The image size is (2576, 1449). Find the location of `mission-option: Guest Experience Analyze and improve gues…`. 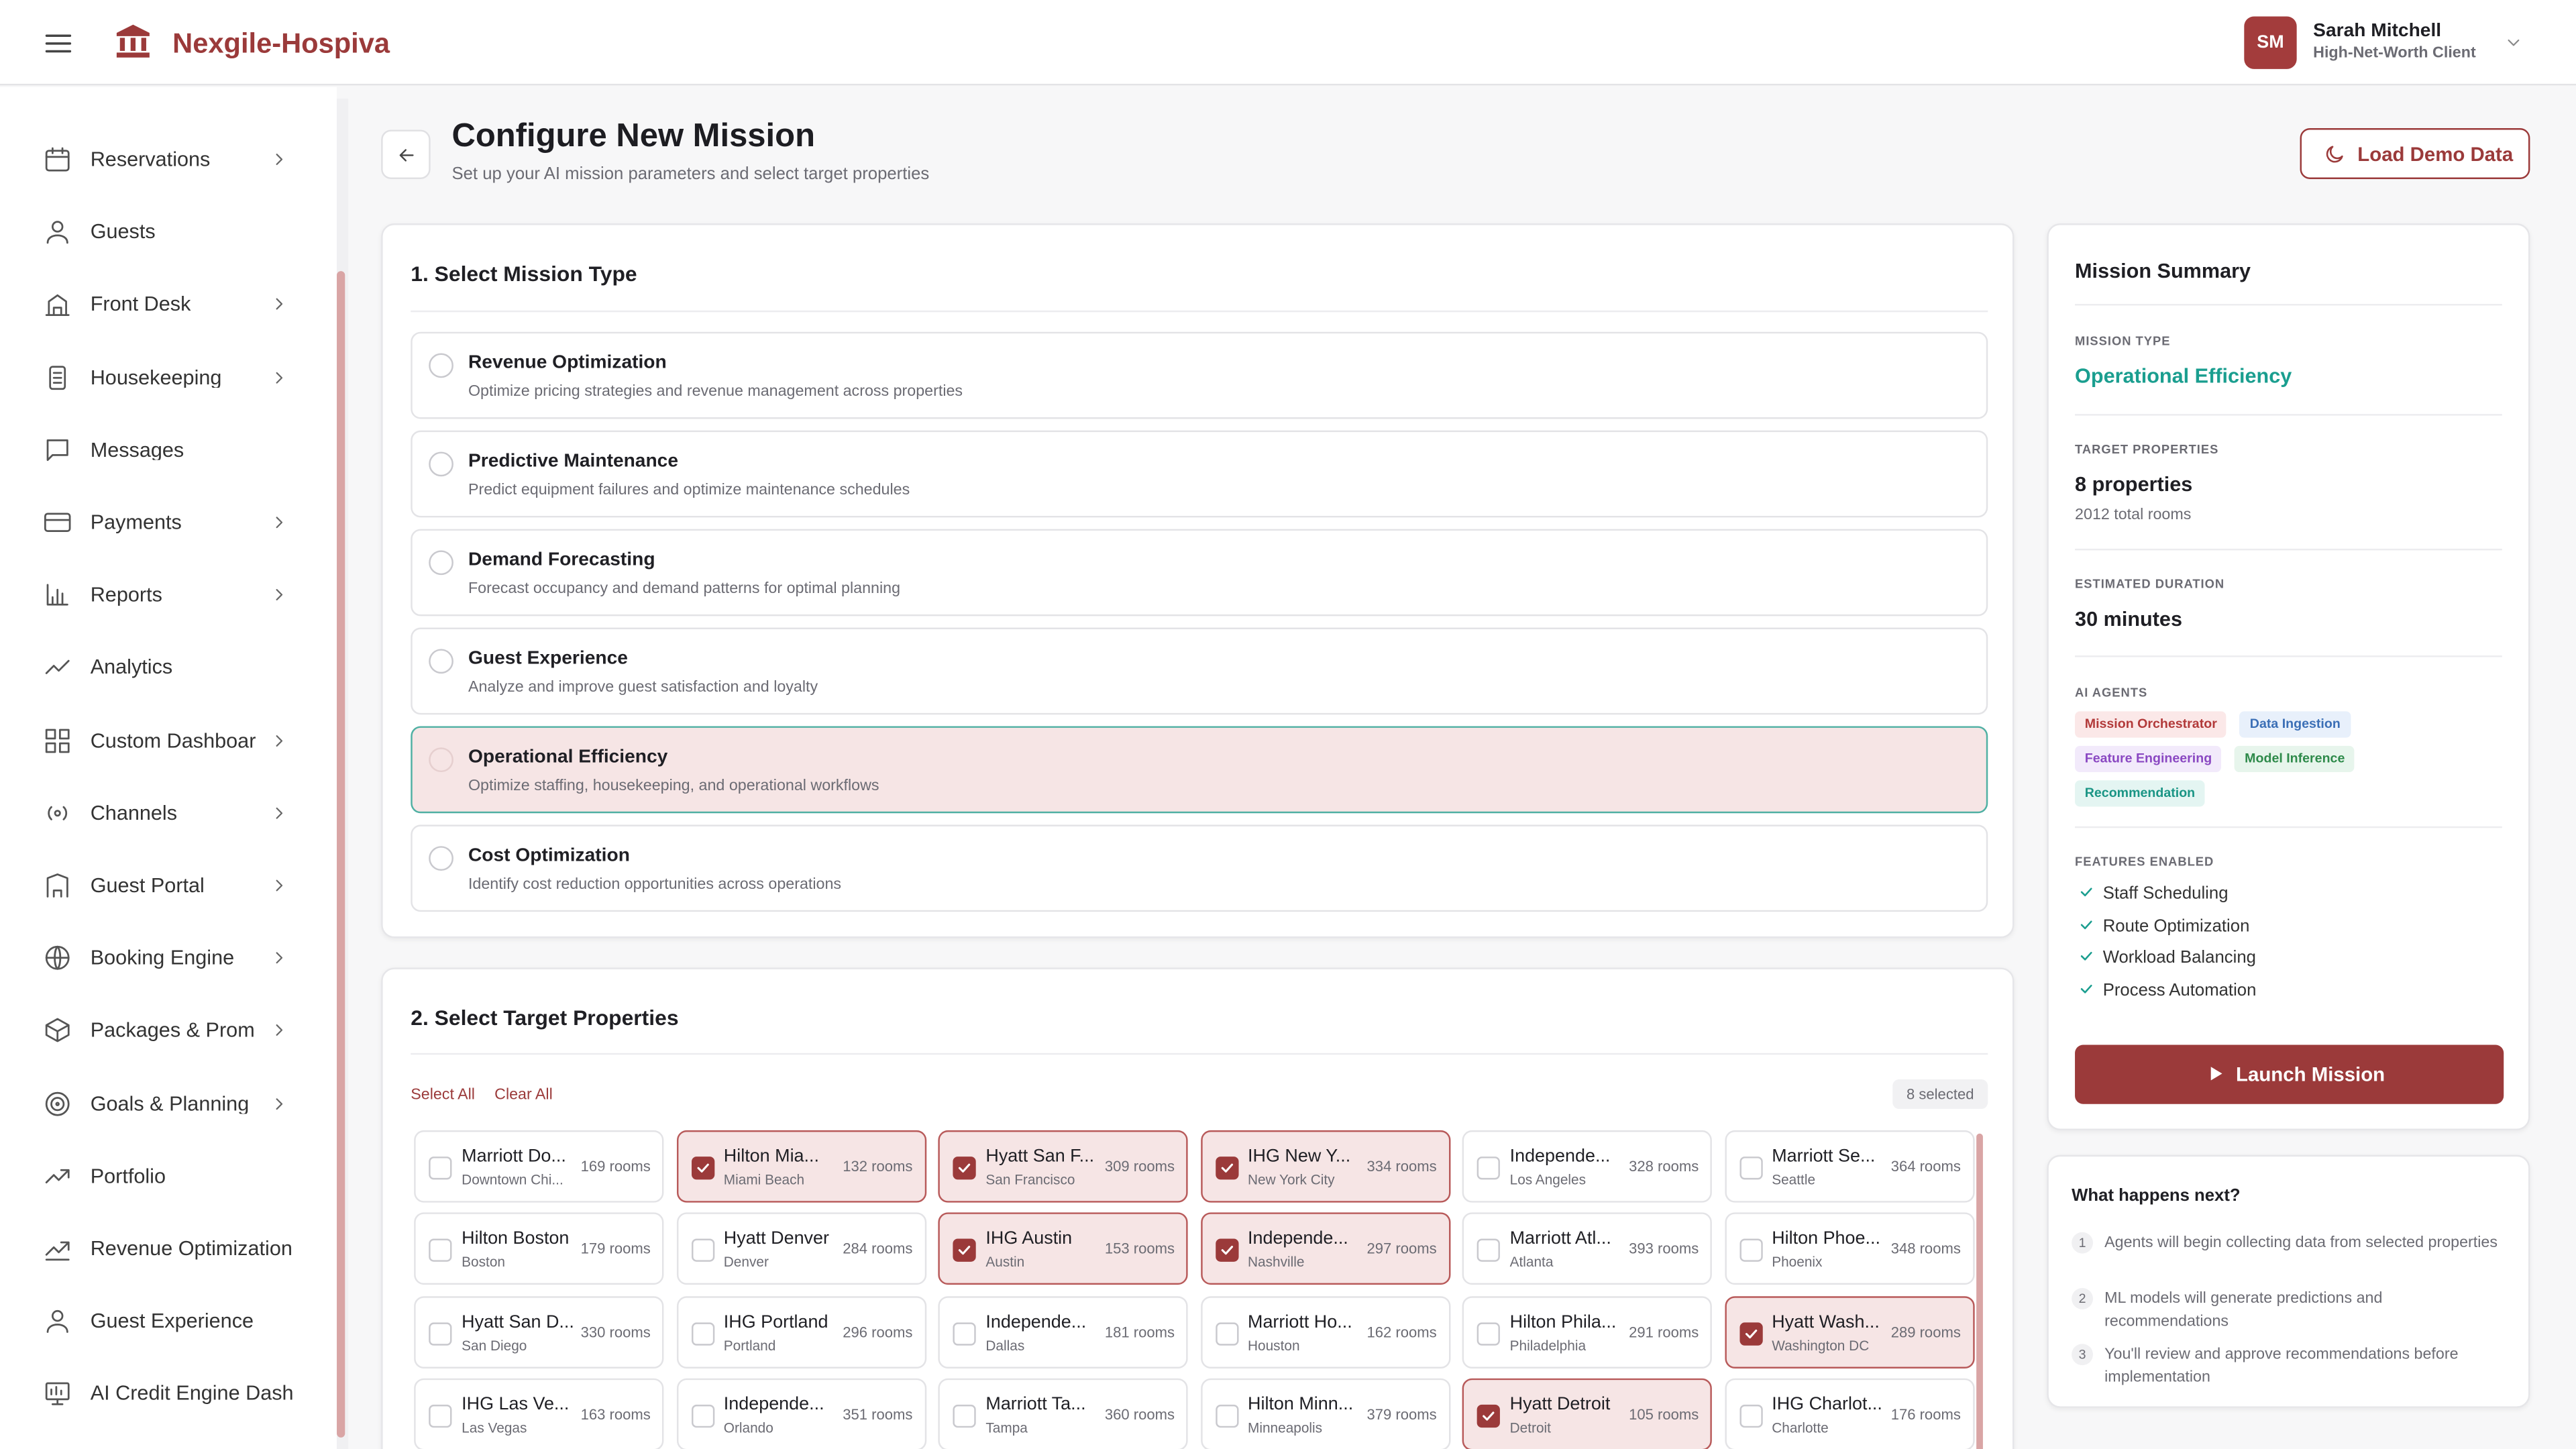

mission-option: Guest Experience Analyze and improve gues… is located at coordinates (1199, 671).